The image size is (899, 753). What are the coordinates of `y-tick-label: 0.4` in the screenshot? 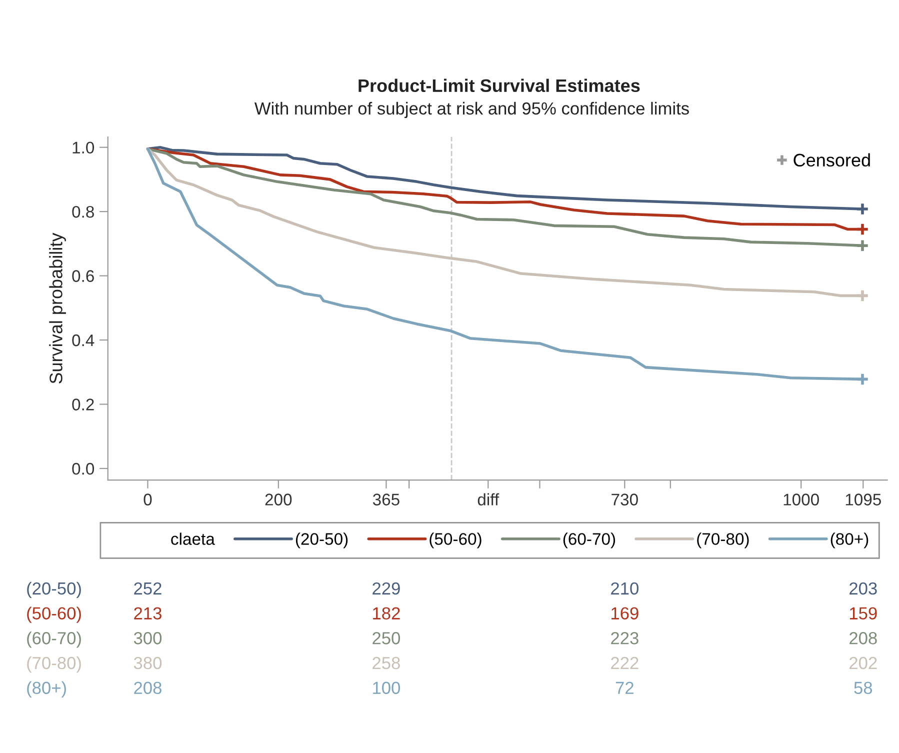 It's located at (83, 340).